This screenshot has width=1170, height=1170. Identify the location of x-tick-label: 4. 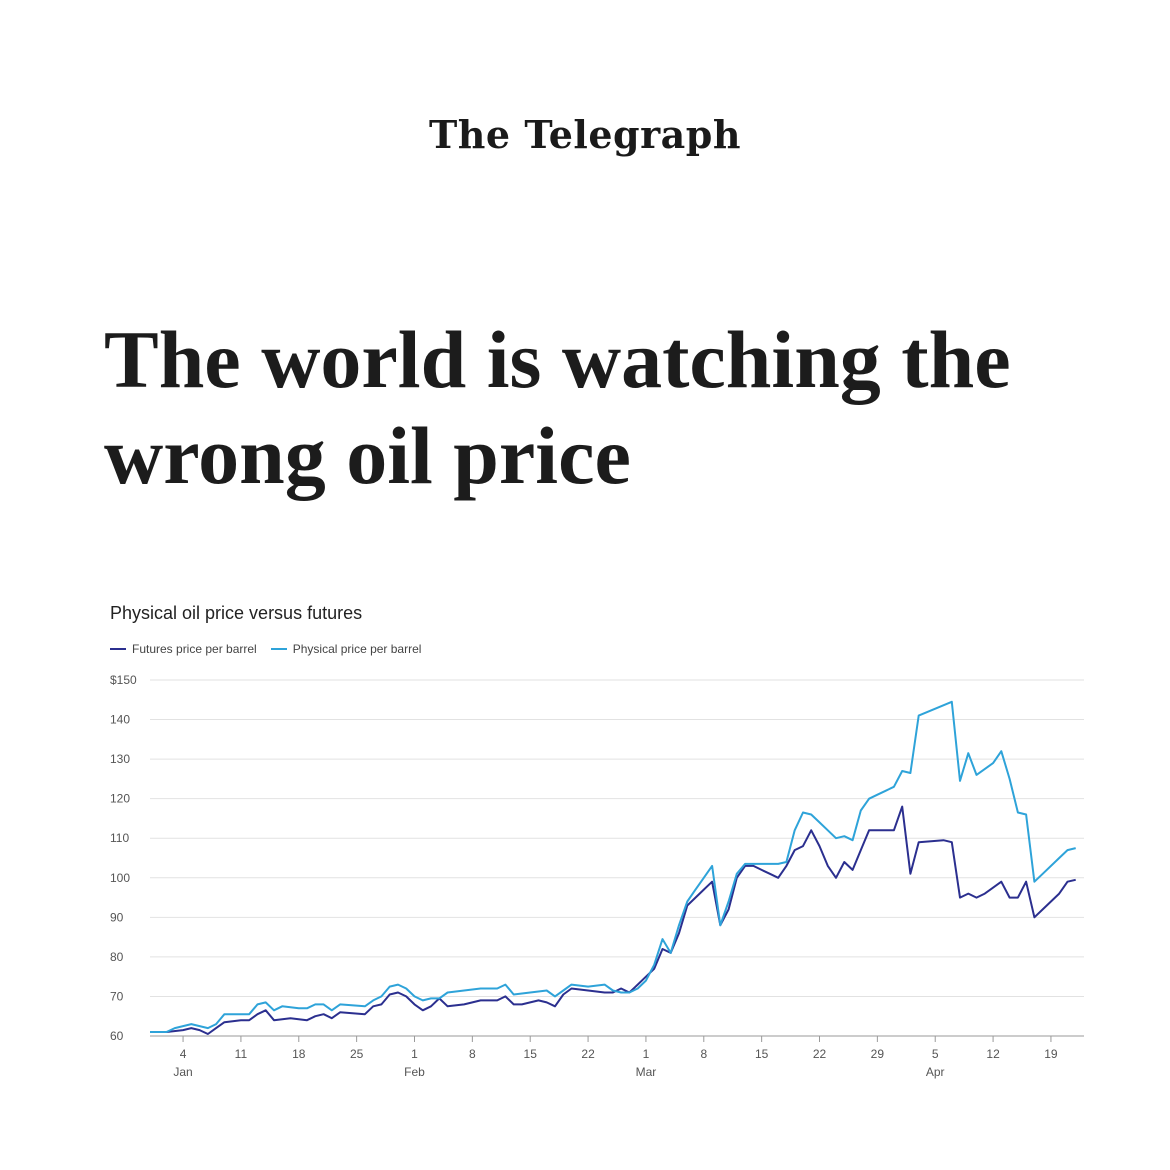
(183, 1054).